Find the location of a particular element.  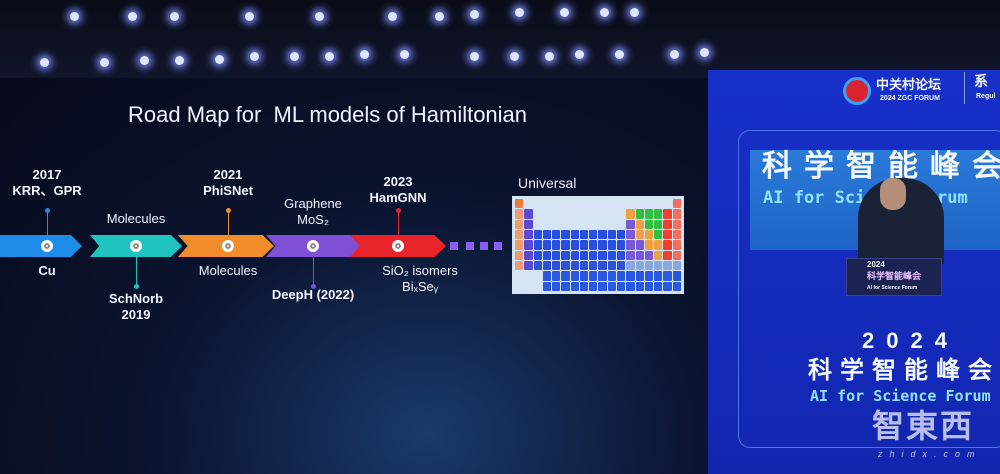

watermark-url: zhidx.com is located at coordinates (930, 454).